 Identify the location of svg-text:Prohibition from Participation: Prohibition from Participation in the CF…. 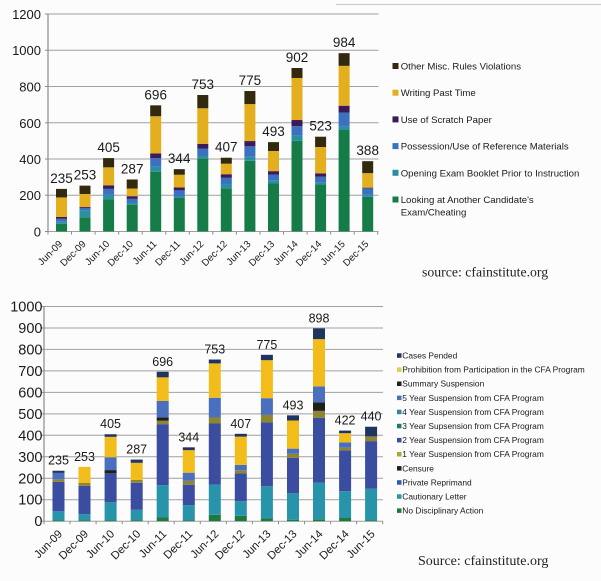
(493, 370).